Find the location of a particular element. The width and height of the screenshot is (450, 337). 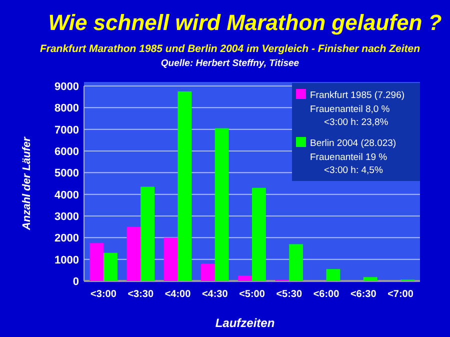

y-tick-label: 0 is located at coordinates (75, 282).